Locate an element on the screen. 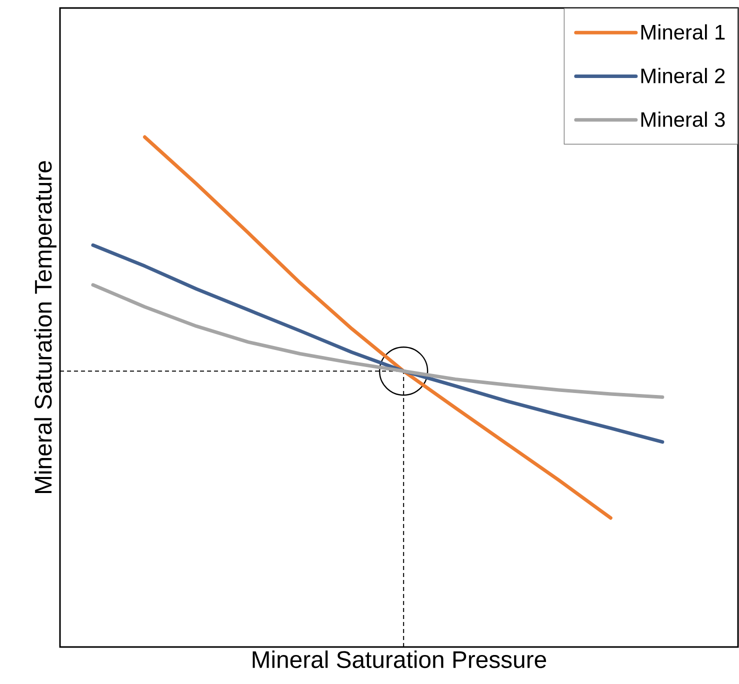 This screenshot has height=684, width=739. legend-label: Mineral 1 is located at coordinates (683, 32).